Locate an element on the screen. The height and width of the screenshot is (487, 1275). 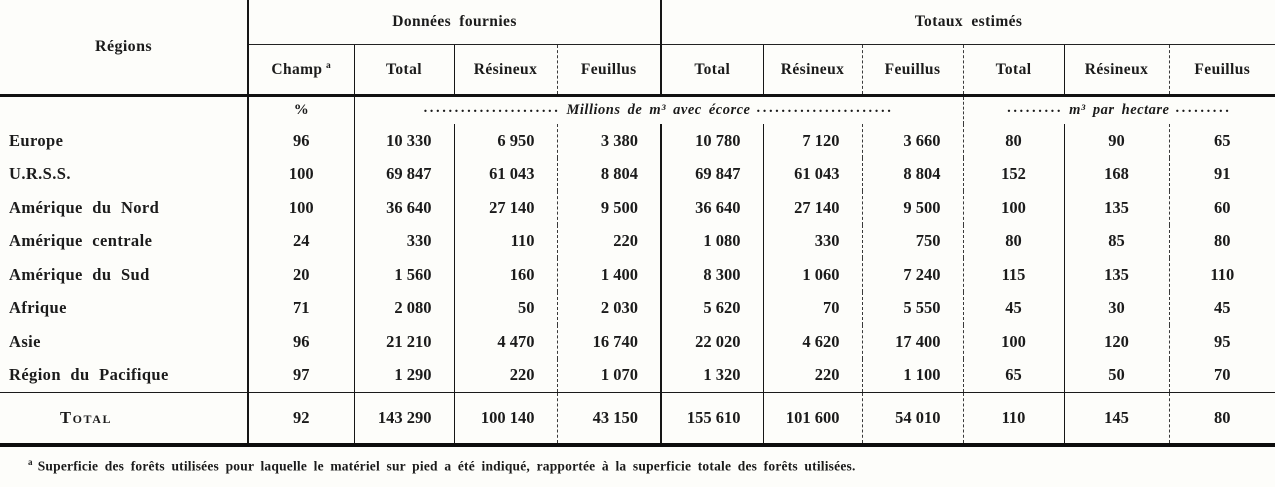
units-hectare-label: m³ par hectare is located at coordinates (1119, 110).